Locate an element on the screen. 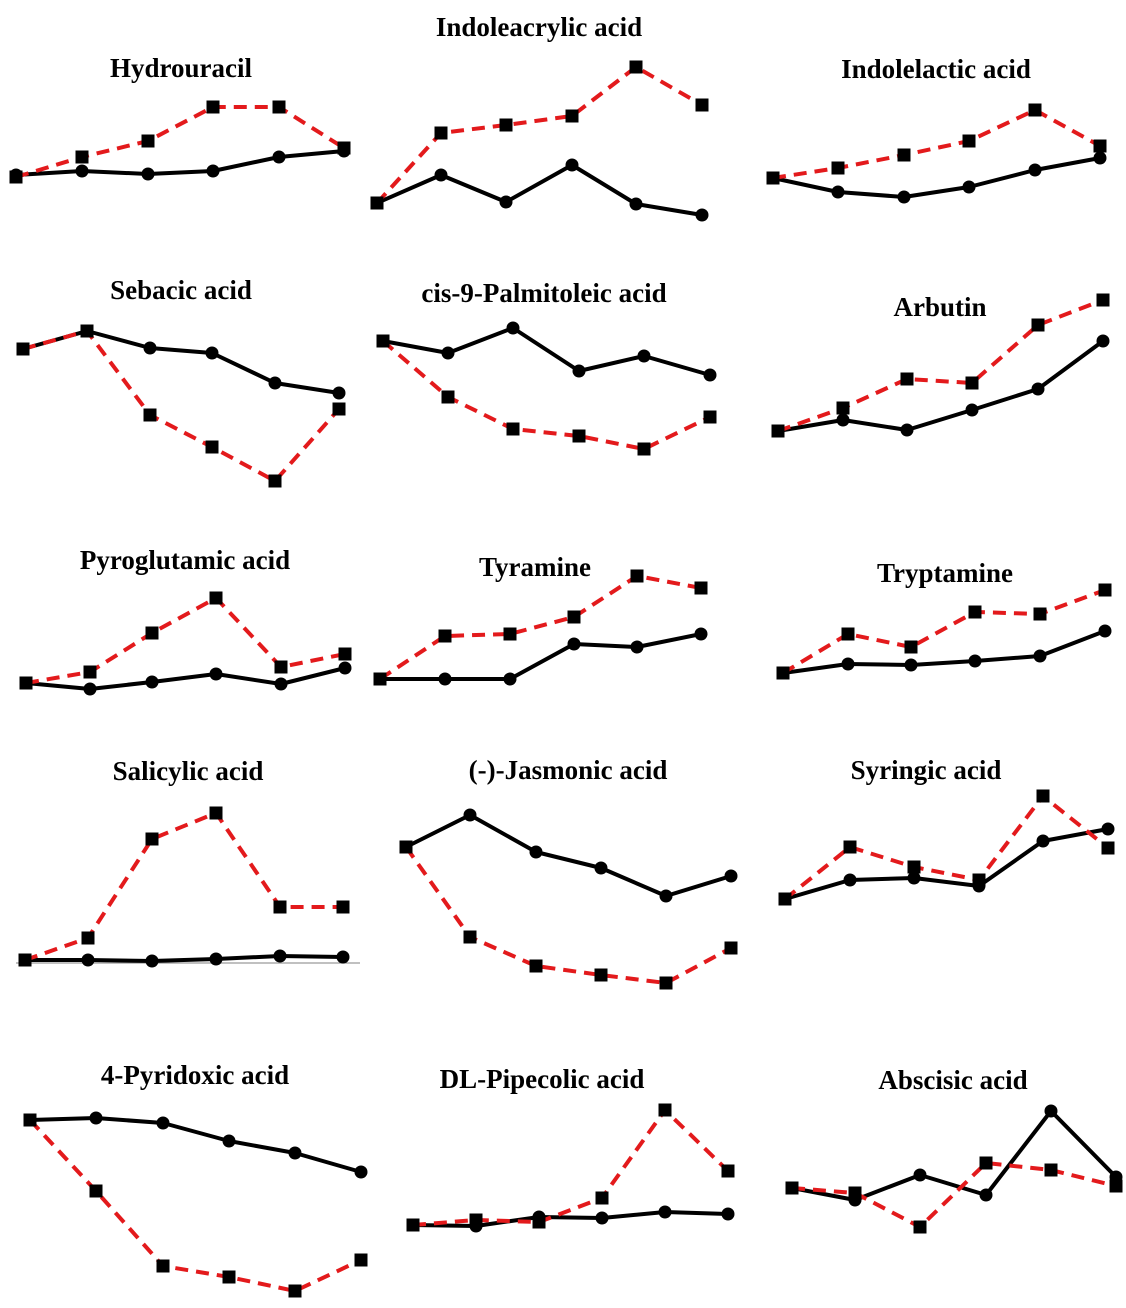  panel-title: cis-9-Palmitoleic acid is located at coordinates (543, 293).